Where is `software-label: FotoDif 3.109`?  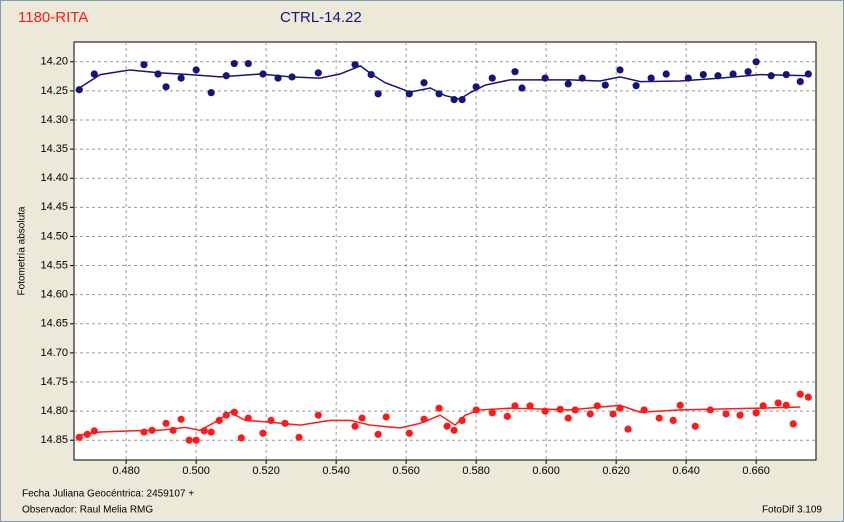
software-label: FotoDif 3.109 is located at coordinates (792, 510).